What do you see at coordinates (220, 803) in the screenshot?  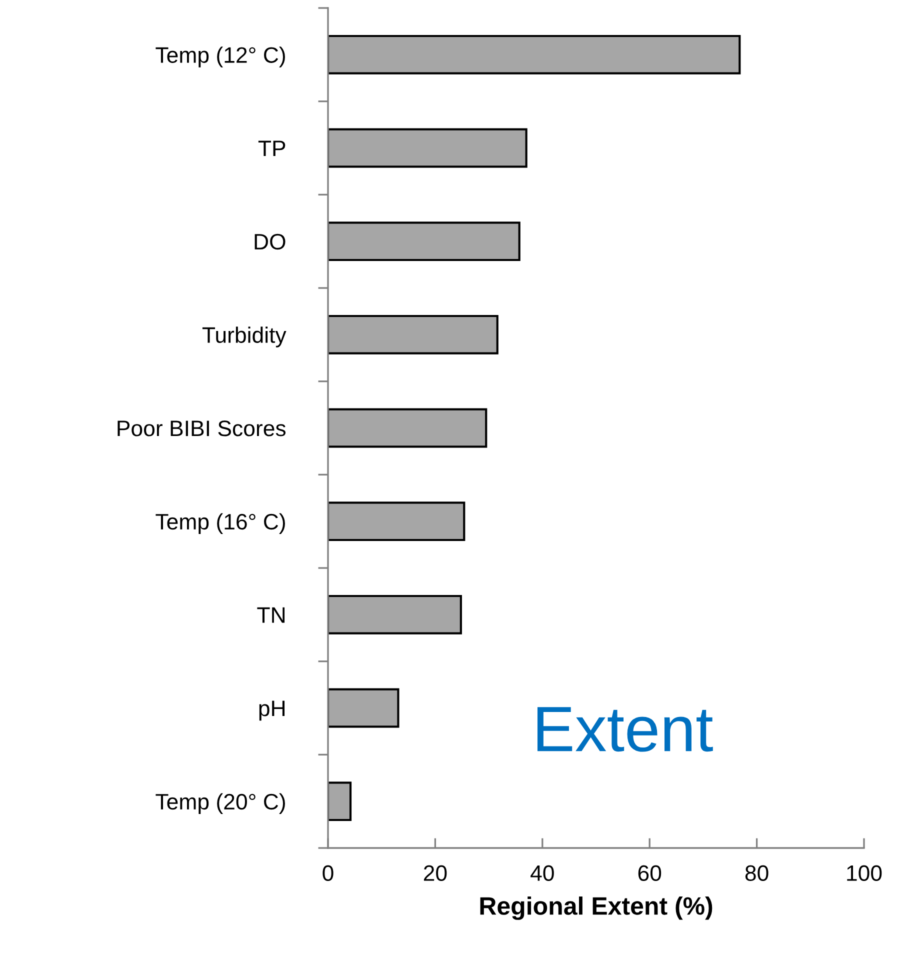 I see `y-tick-label: Temp (20° C)` at bounding box center [220, 803].